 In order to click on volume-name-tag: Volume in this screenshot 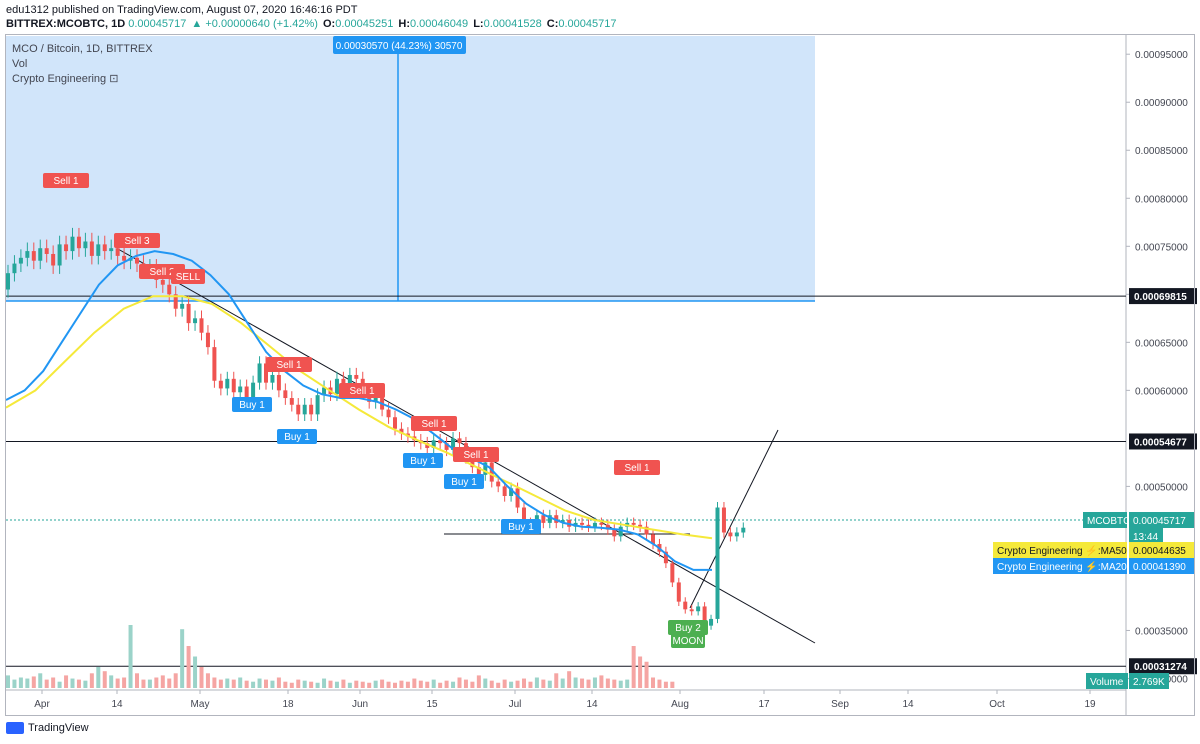, I will do `click(1107, 682)`.